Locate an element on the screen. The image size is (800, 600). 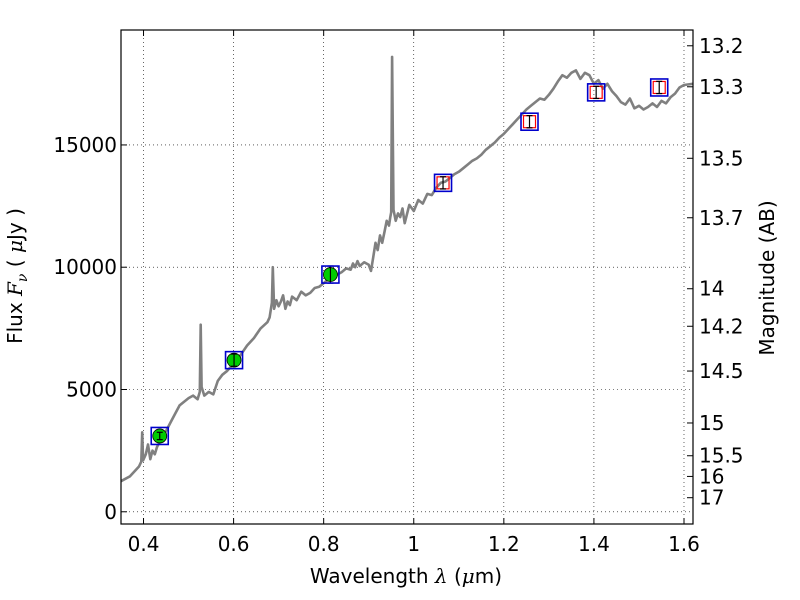
y-axis-label: Flux Fν ( μJy ) is located at coordinates (17, 276).